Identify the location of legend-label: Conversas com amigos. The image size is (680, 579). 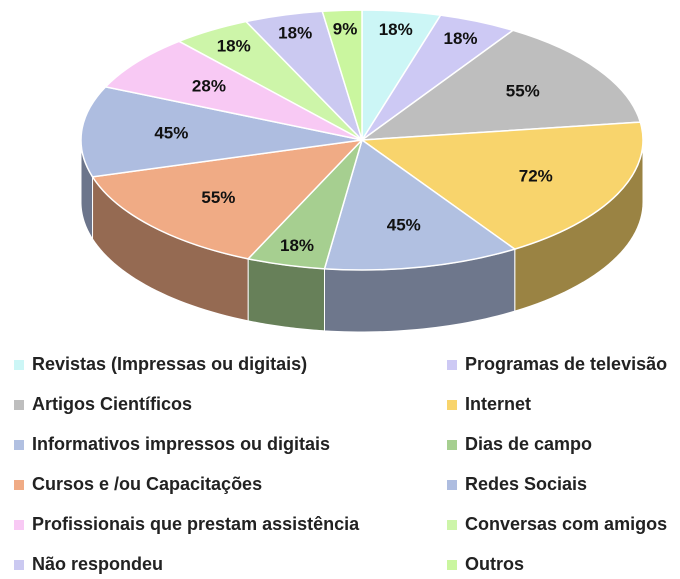
(566, 524).